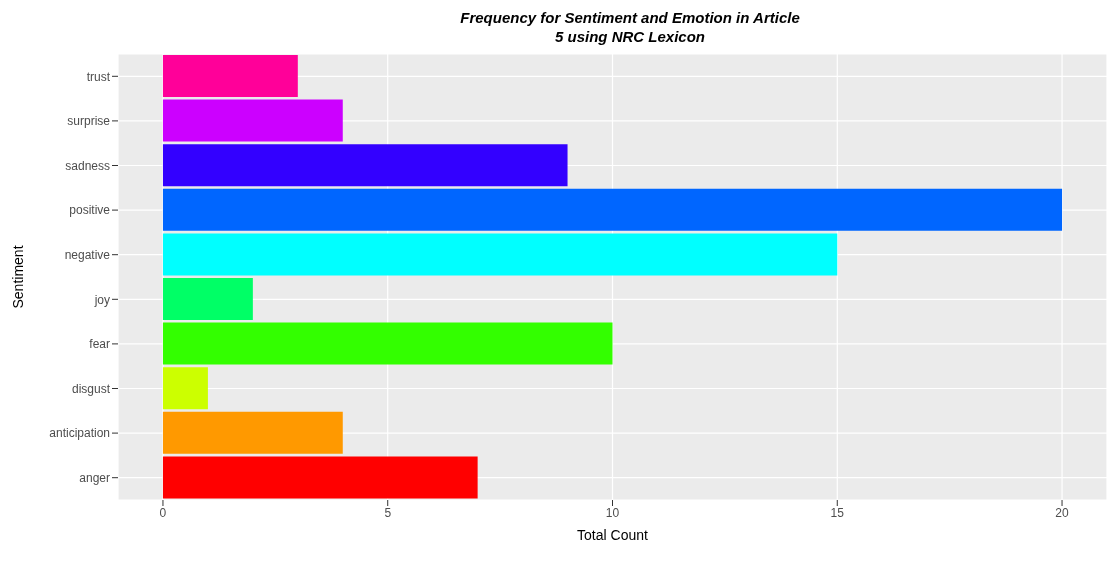 This screenshot has width=1115, height=561. I want to click on y-axis-title: Sentiment, so click(17, 277).